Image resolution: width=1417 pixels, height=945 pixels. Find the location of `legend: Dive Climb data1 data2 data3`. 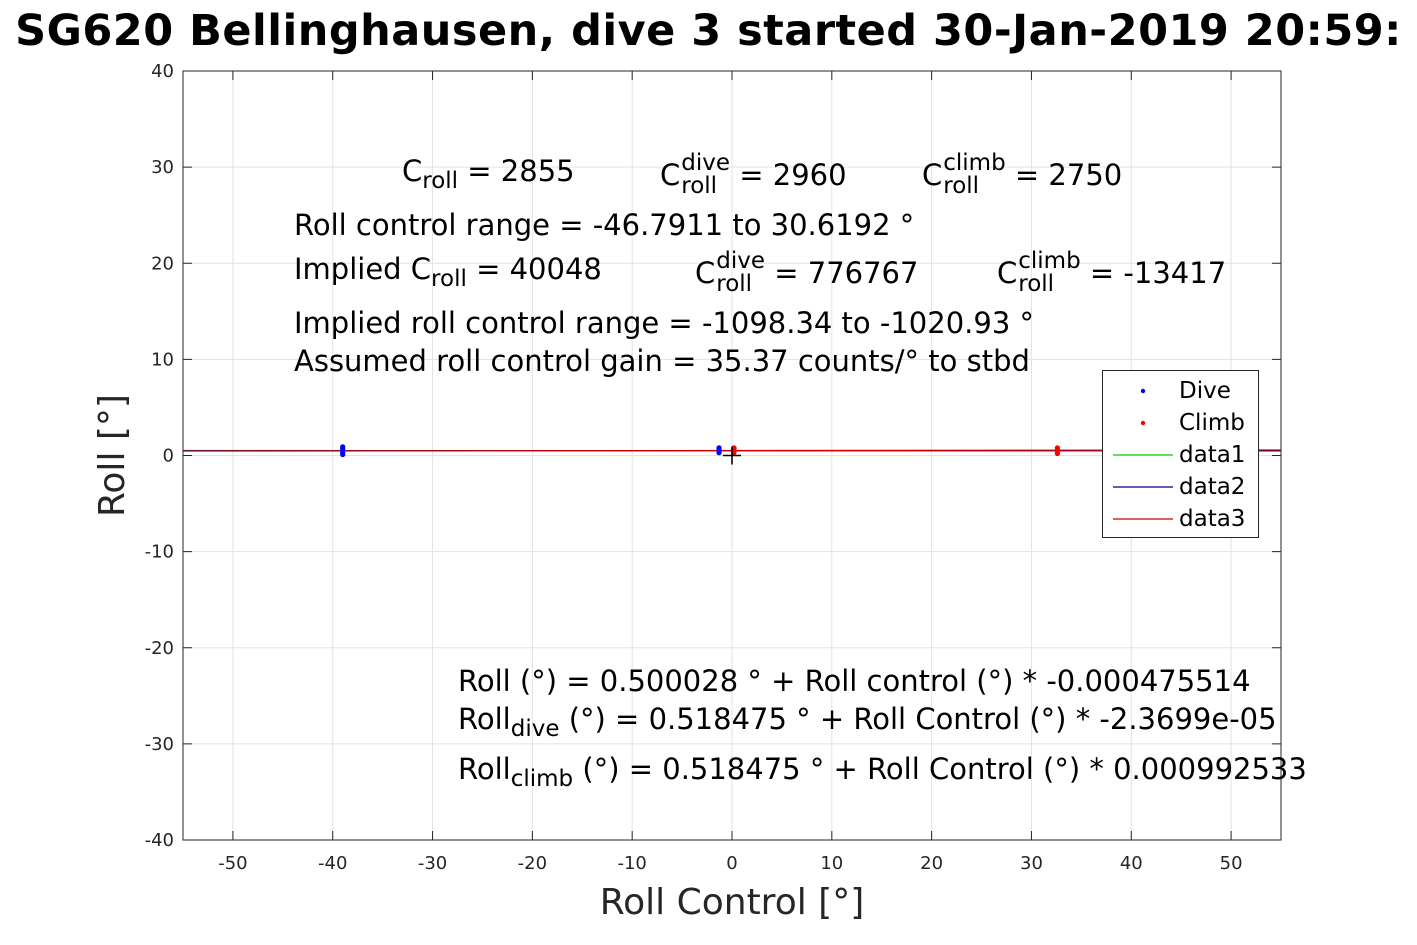

legend: Dive Climb data1 data2 data3 is located at coordinates (1180, 454).